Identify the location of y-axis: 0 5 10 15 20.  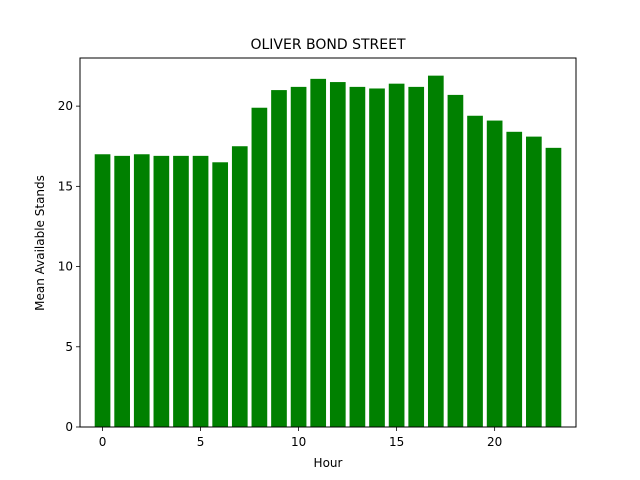
(69, 266).